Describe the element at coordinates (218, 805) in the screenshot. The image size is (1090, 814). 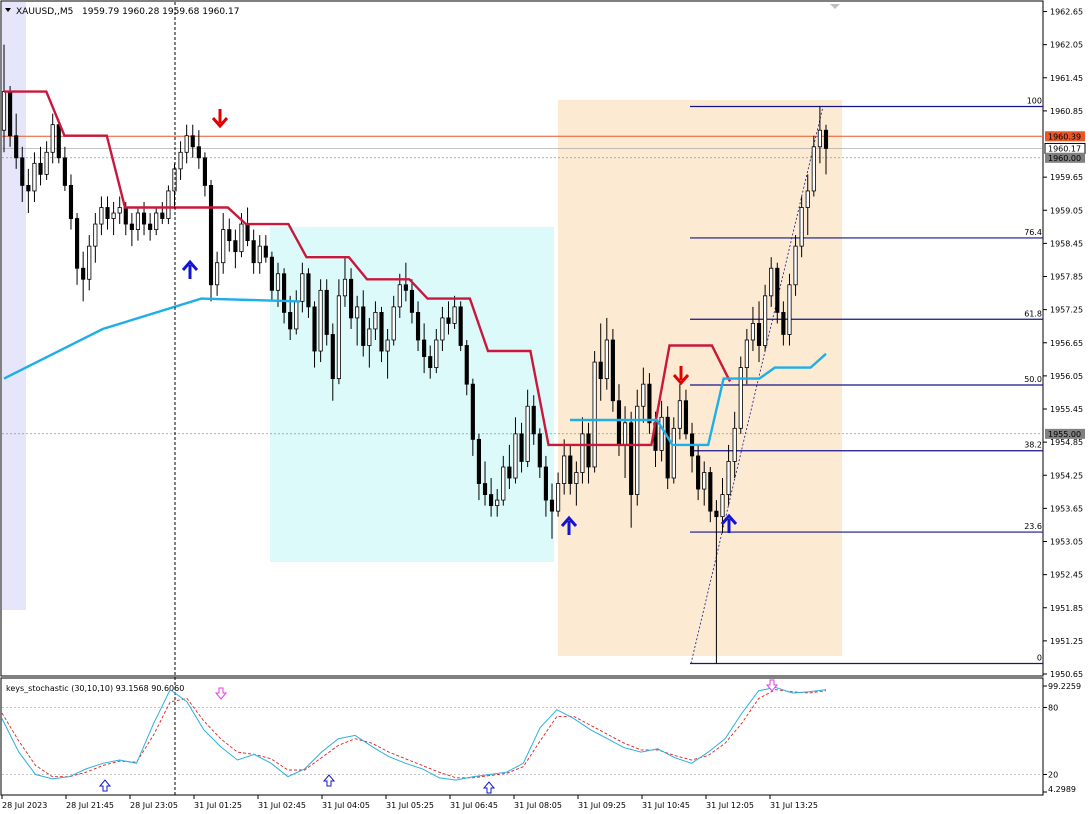
I see `time-tick-label: 31 Jul 01:25` at that location.